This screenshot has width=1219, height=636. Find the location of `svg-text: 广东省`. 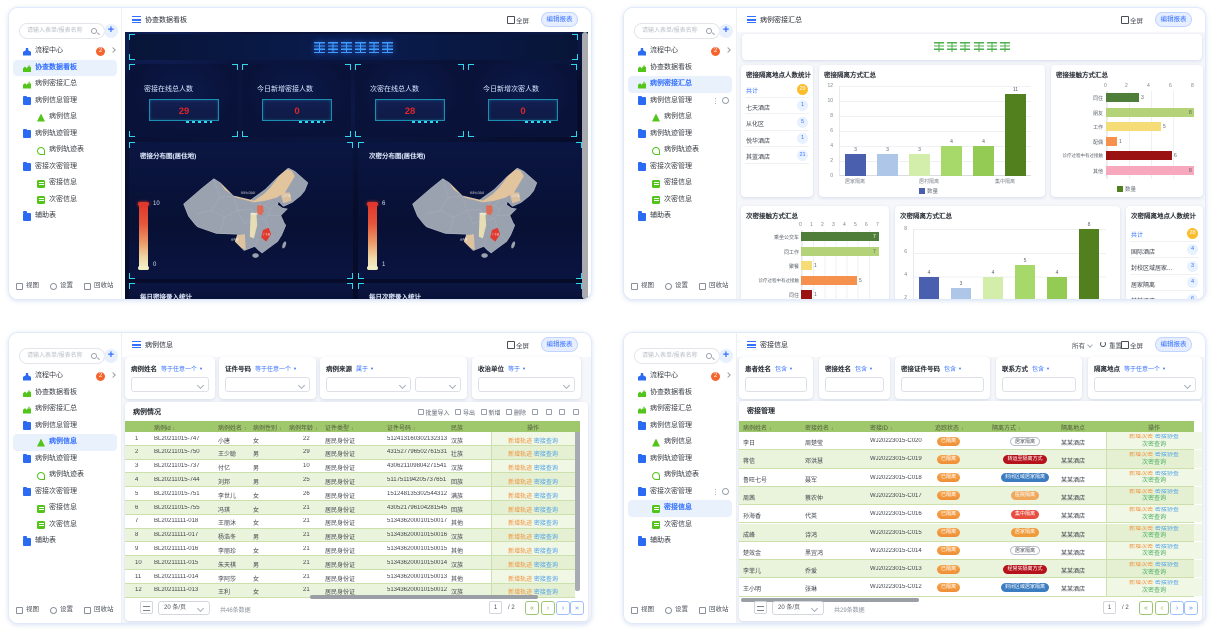

svg-text: 广东省 is located at coordinates (267, 234).